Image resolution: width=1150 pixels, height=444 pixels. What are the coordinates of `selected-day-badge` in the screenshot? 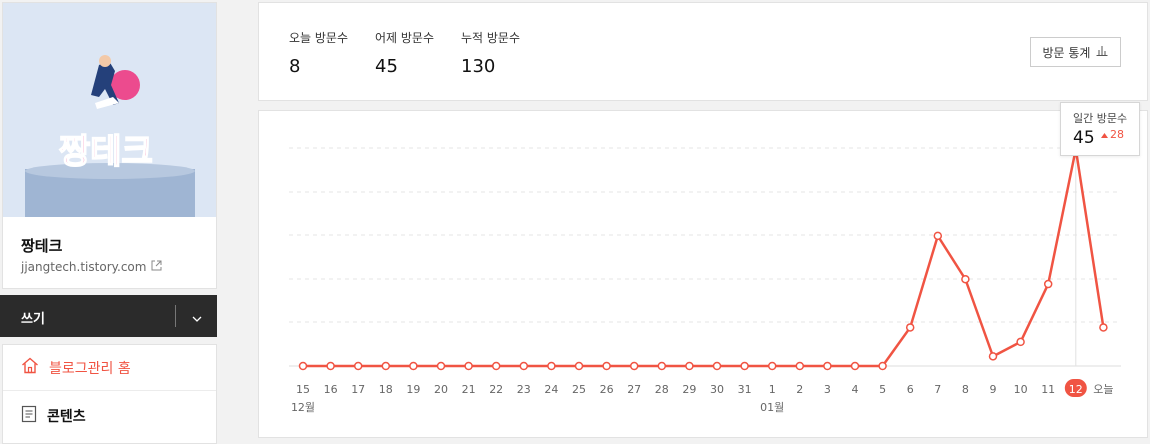 It's located at (1075, 388).